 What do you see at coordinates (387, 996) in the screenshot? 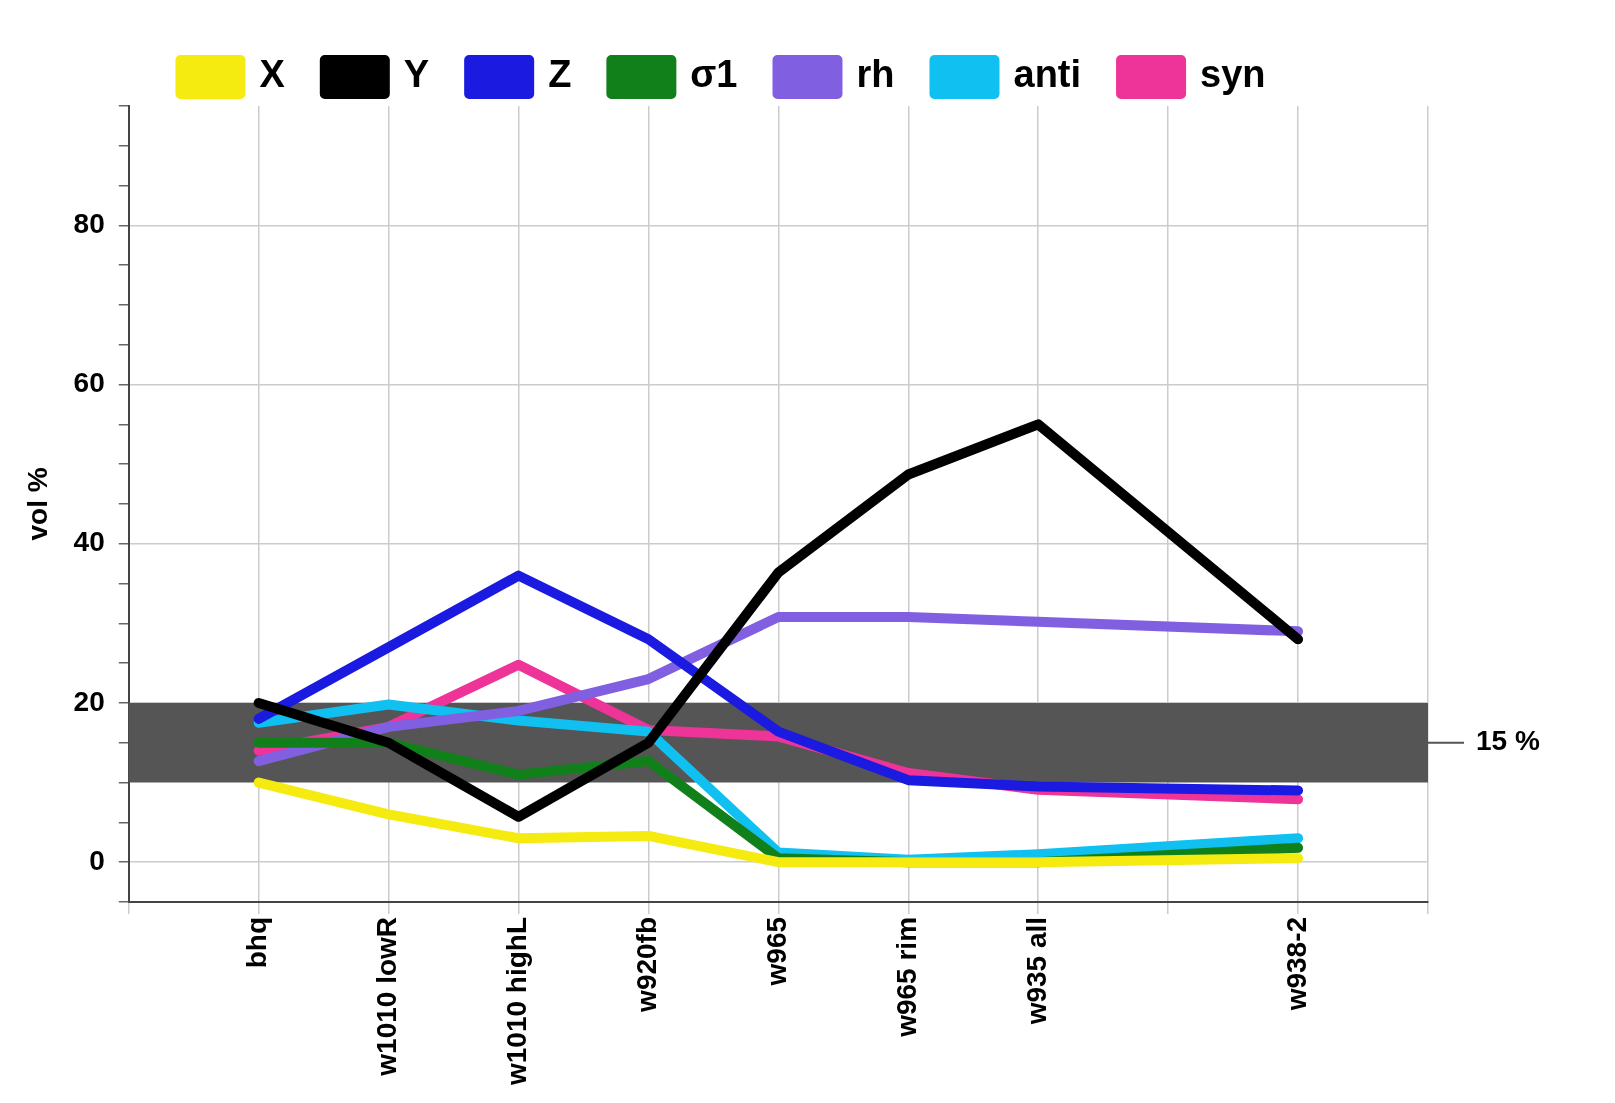
I see `x-tick-label: w1010 lowR` at bounding box center [387, 996].